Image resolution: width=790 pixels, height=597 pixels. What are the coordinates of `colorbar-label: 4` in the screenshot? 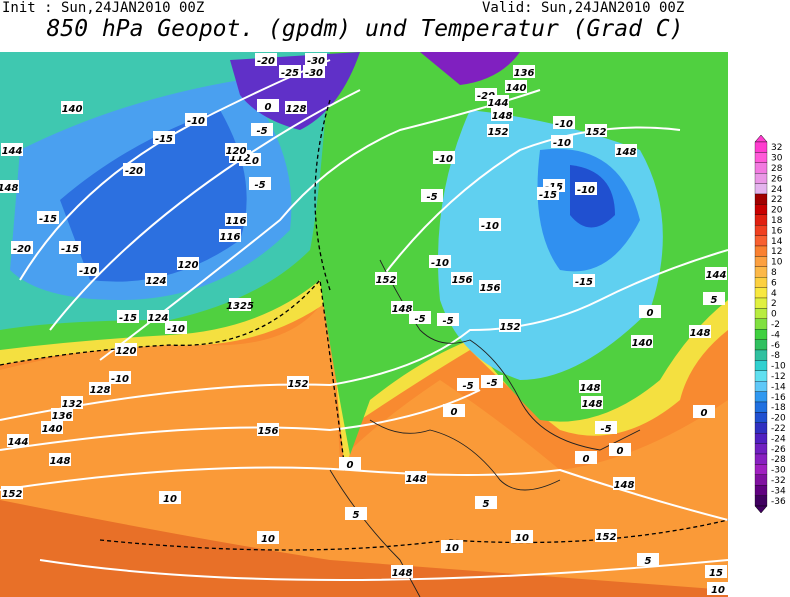 It's located at (774, 294).